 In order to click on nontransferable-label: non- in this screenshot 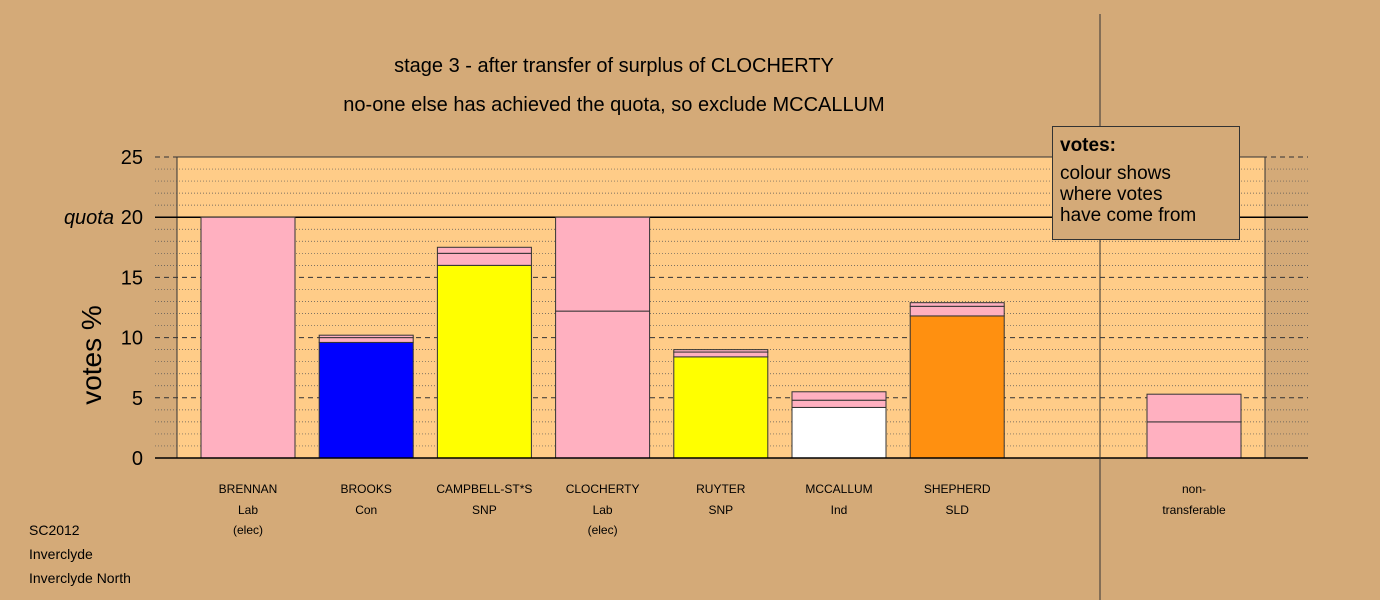, I will do `click(1194, 489)`.